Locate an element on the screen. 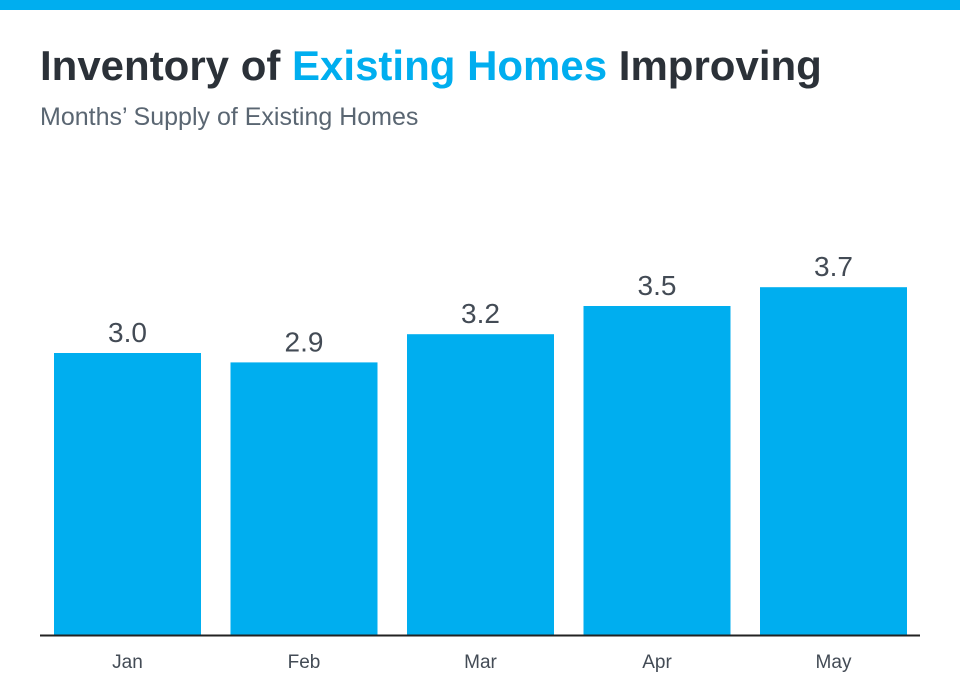 The width and height of the screenshot is (960, 682). value-label-mar: 3.2 is located at coordinates (480, 313).